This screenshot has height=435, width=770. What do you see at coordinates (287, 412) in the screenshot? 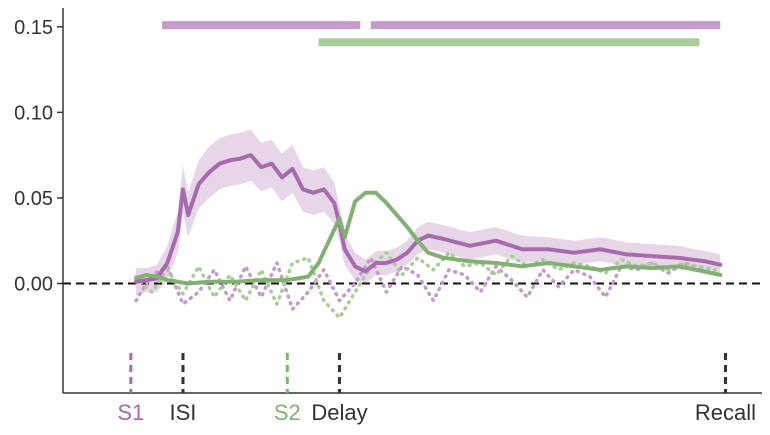
I see `event-label-s2: S2` at bounding box center [287, 412].